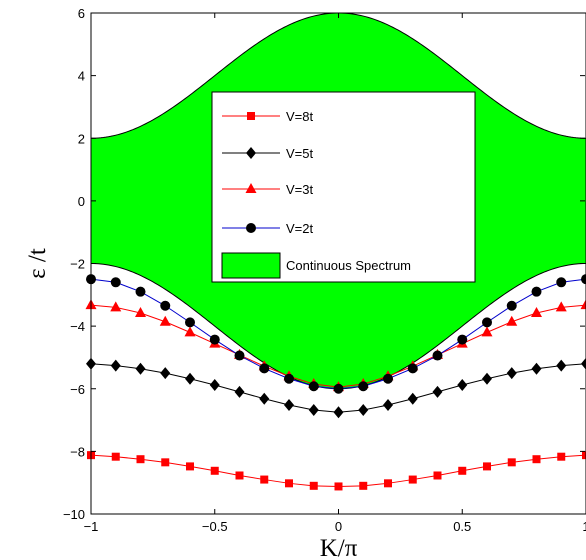 The height and width of the screenshot is (560, 586). What do you see at coordinates (81, 201) in the screenshot?
I see `y-tick-label: 0` at bounding box center [81, 201].